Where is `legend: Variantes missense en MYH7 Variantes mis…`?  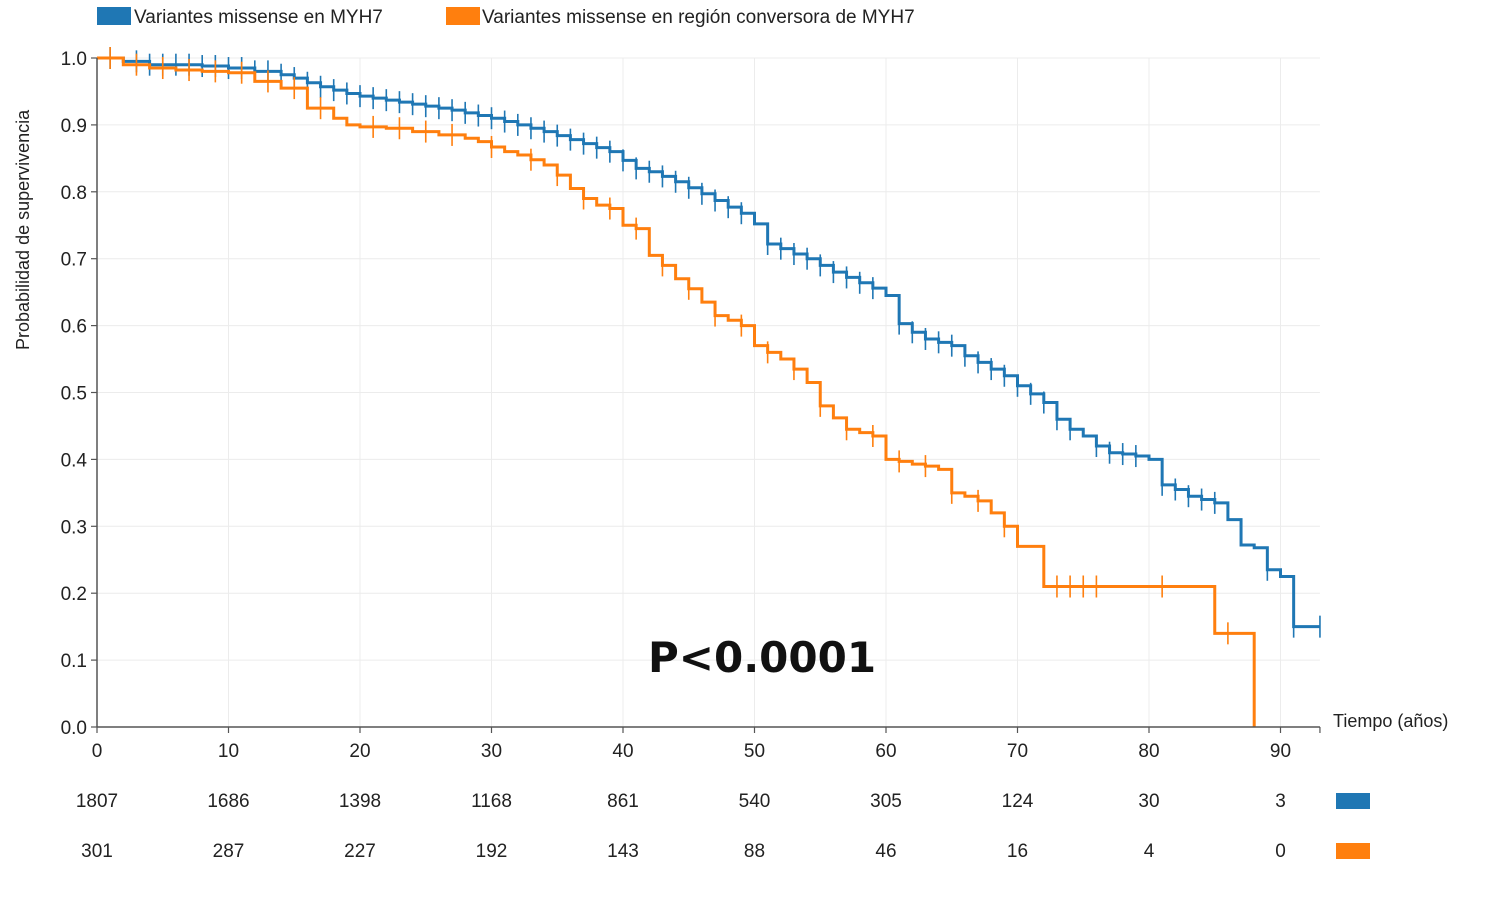
legend: Variantes missense en MYH7 Variantes mis… is located at coordinates (506, 17).